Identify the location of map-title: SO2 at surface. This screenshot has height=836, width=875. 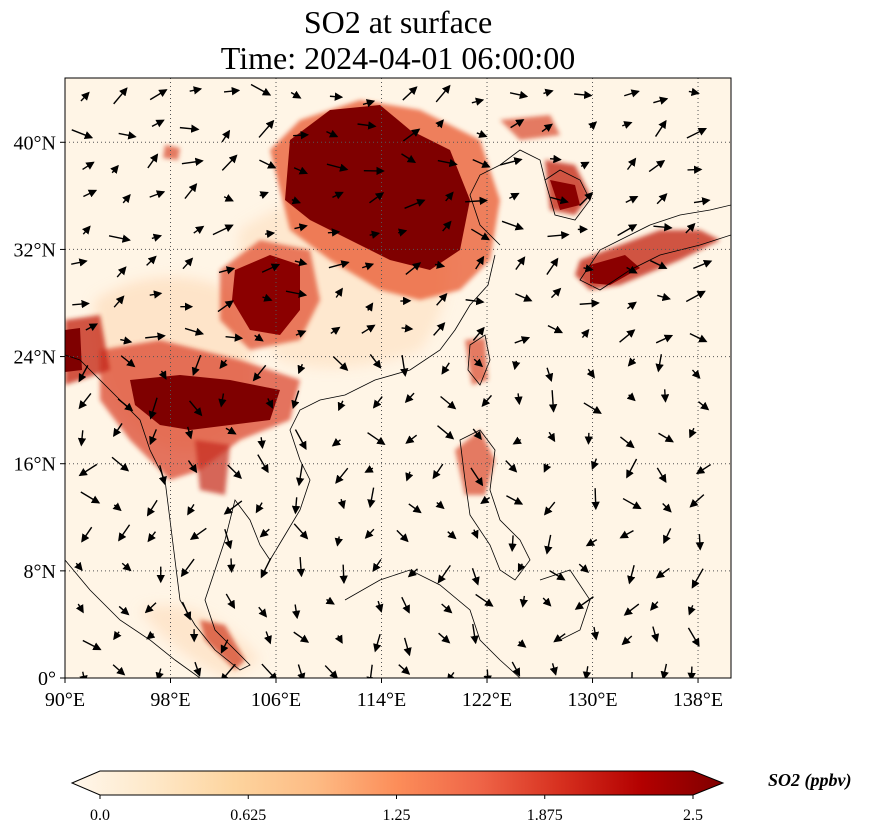
(398, 22).